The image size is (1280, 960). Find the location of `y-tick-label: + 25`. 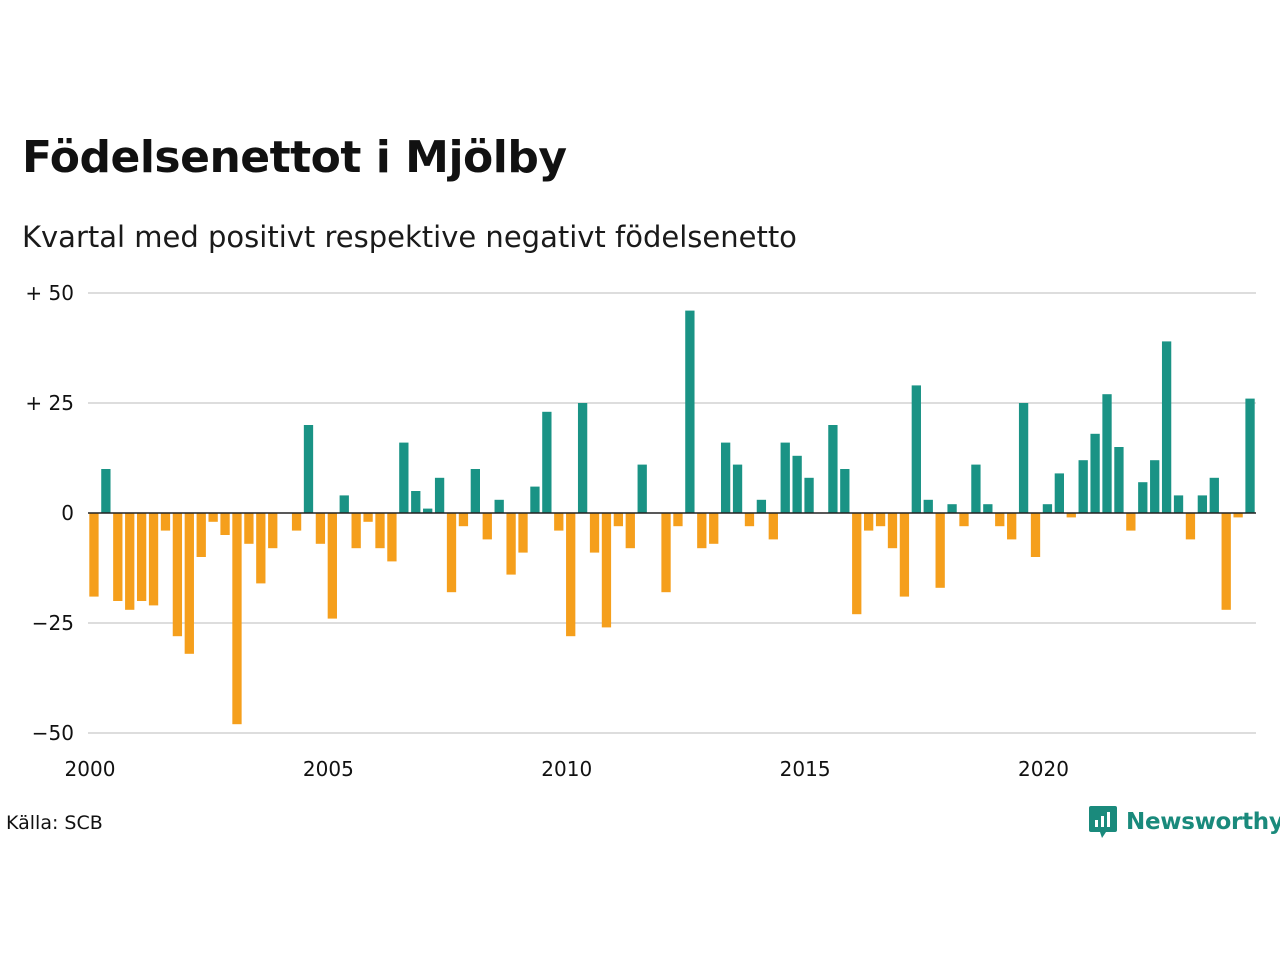

y-tick-label: + 25 is located at coordinates (49, 403).